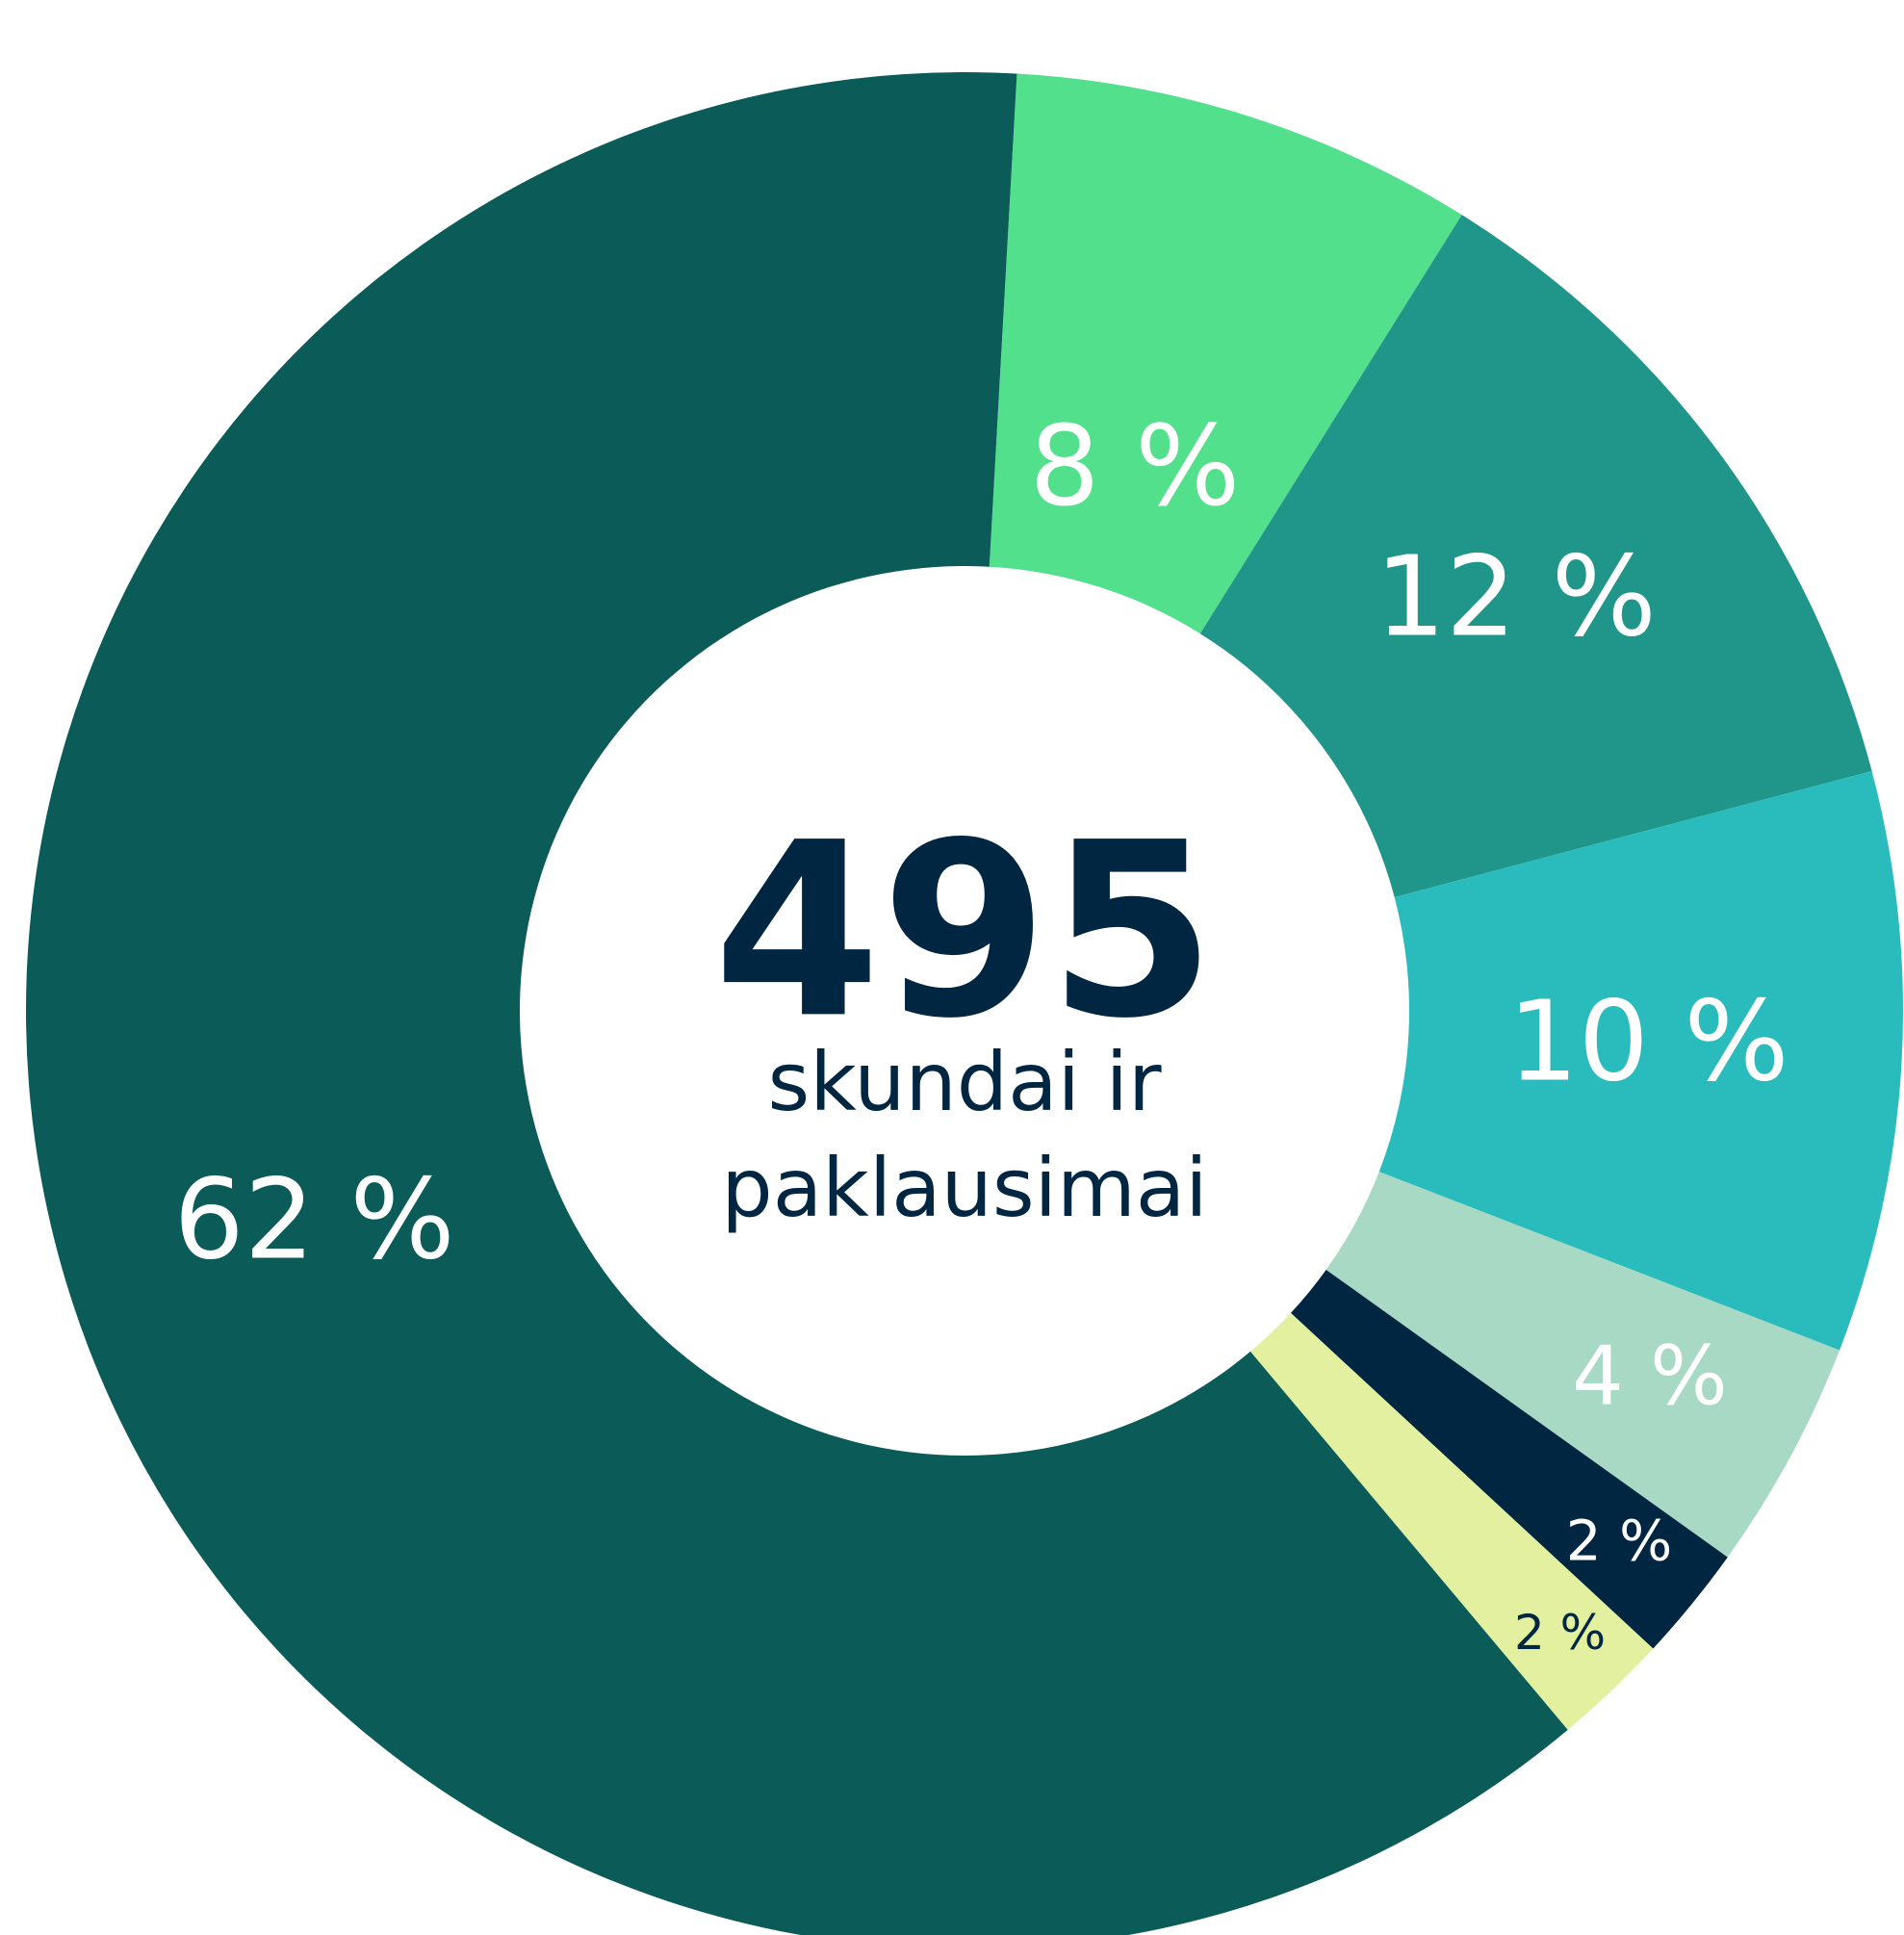  Describe the element at coordinates (1649, 1041) in the screenshot. I see `slice-label: 10 %` at that location.